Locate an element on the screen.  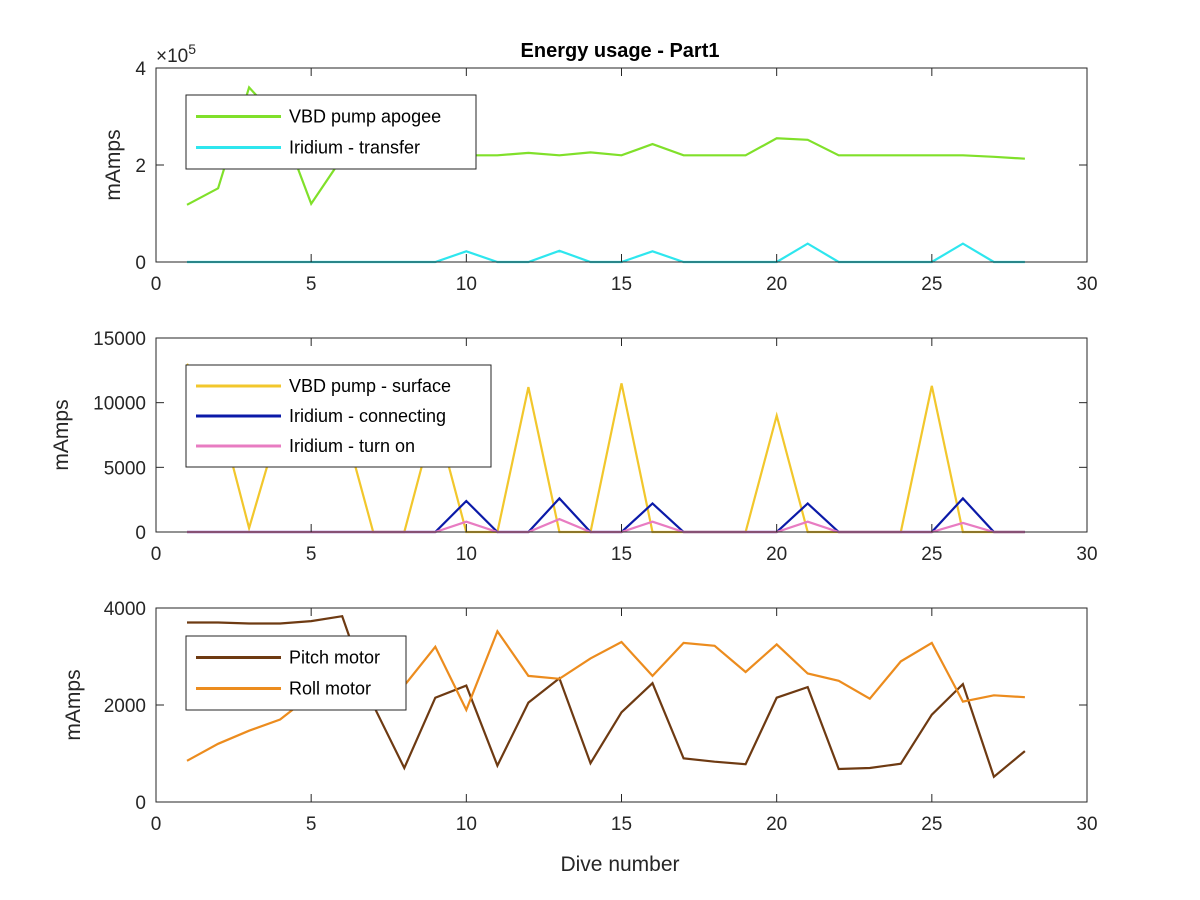
y-tick-label: 5000 is located at coordinates (125, 468).